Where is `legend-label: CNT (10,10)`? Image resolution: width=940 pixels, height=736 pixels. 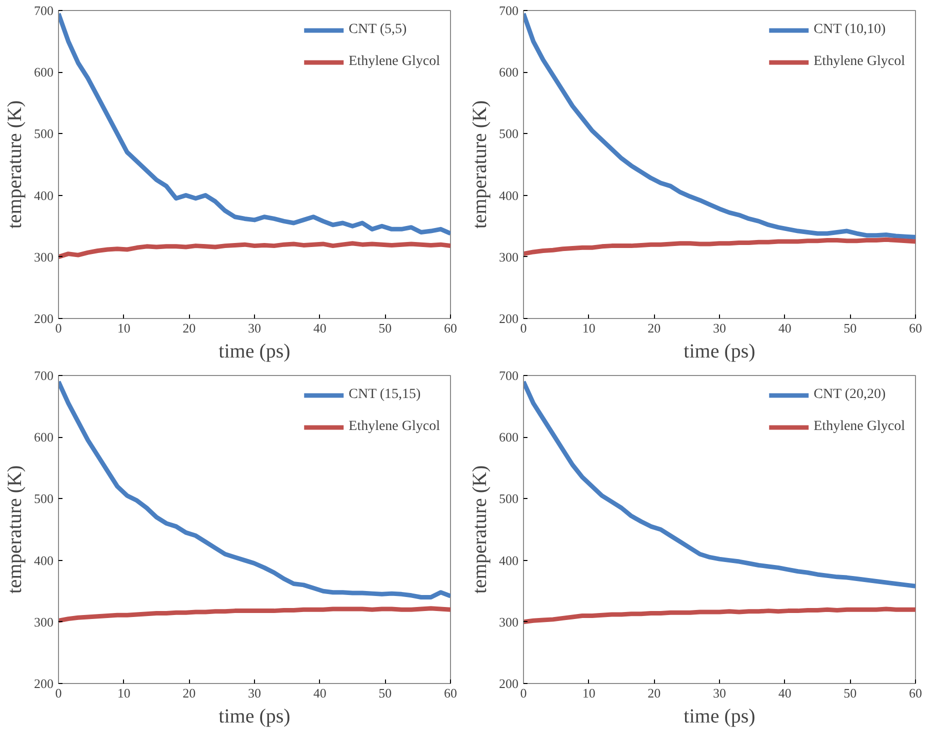 legend-label: CNT (10,10) is located at coordinates (850, 30).